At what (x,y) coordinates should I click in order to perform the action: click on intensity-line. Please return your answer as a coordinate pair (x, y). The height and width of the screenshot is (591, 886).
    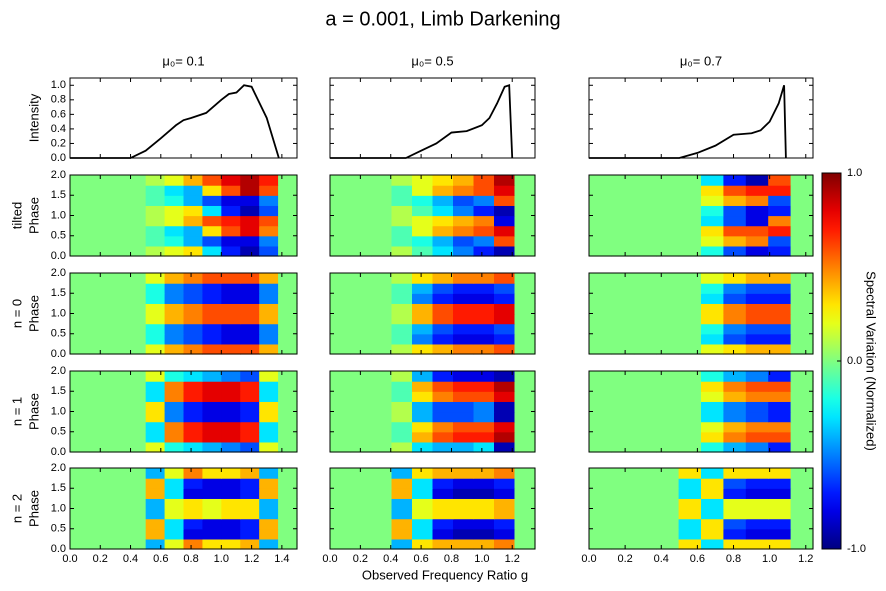
    Looking at the image, I should click on (422, 121).